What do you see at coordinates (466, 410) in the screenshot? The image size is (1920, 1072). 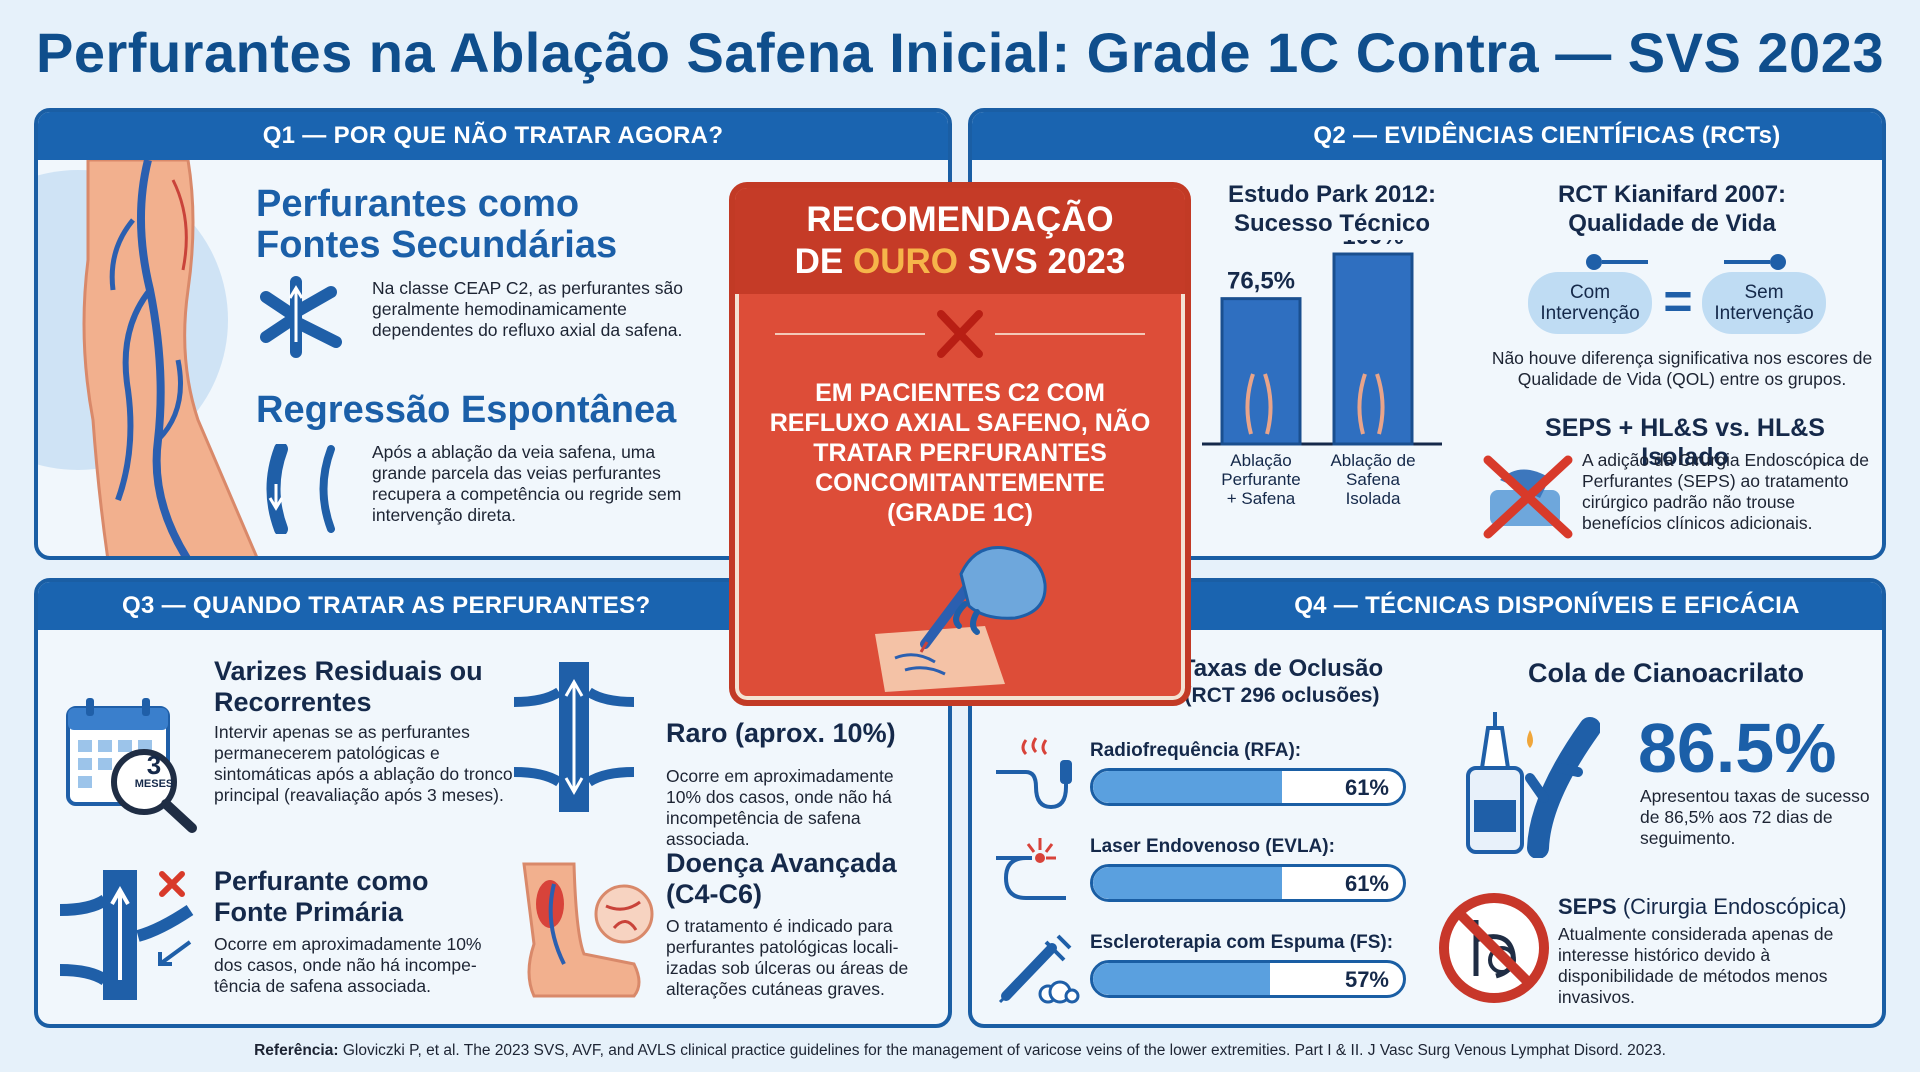 I see `q1-heading-spontaneous-regression: Regressão Espontânea` at bounding box center [466, 410].